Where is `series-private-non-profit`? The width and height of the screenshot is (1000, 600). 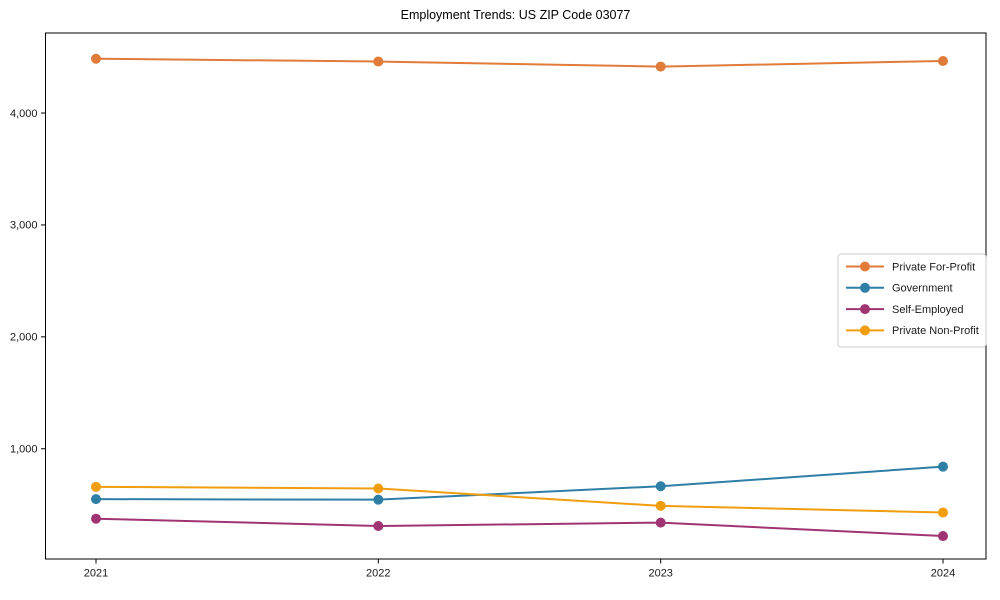
series-private-non-profit is located at coordinates (519, 499).